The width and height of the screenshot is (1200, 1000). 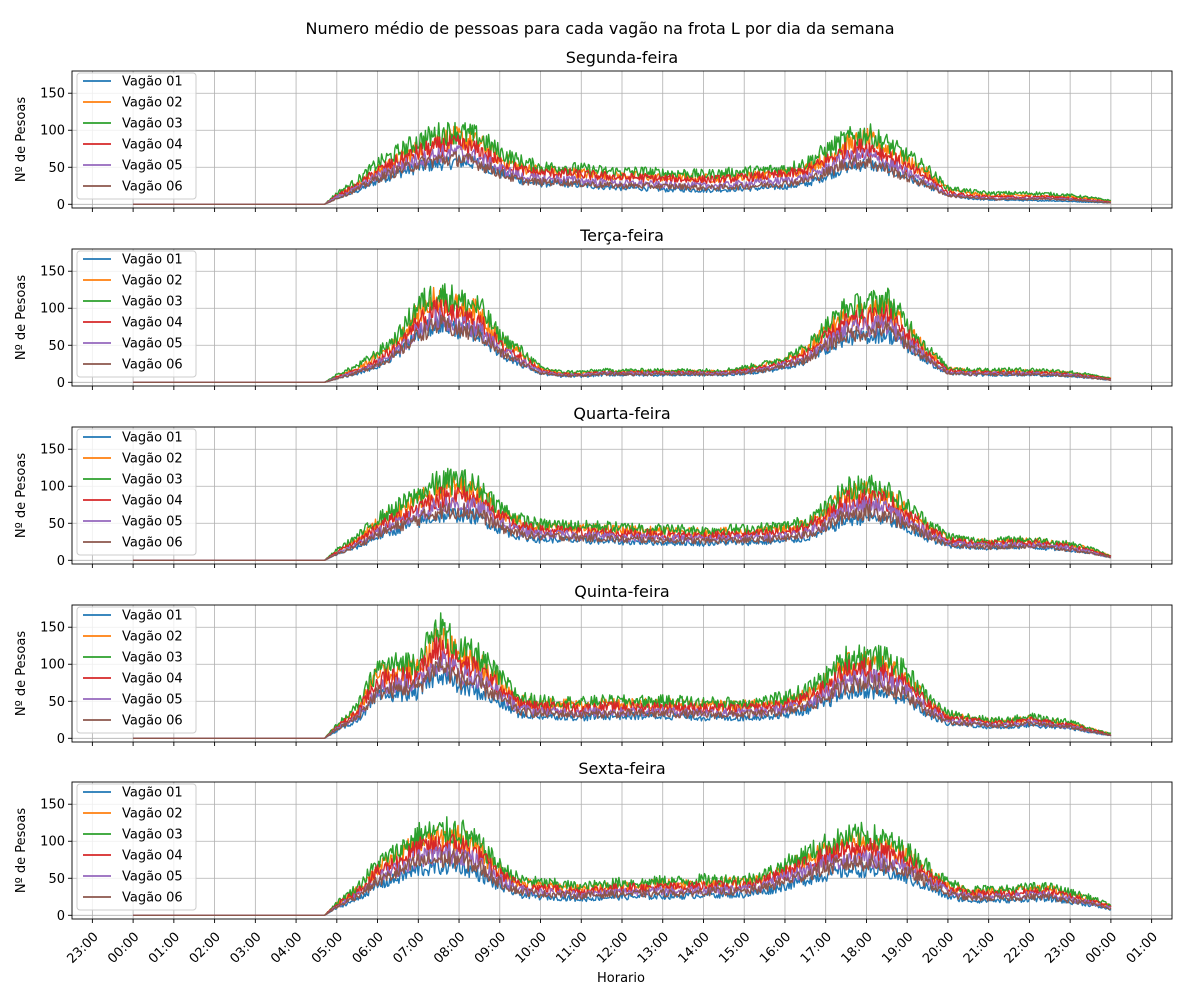 I want to click on x-tick-label: 11:00, so click(x=571, y=948).